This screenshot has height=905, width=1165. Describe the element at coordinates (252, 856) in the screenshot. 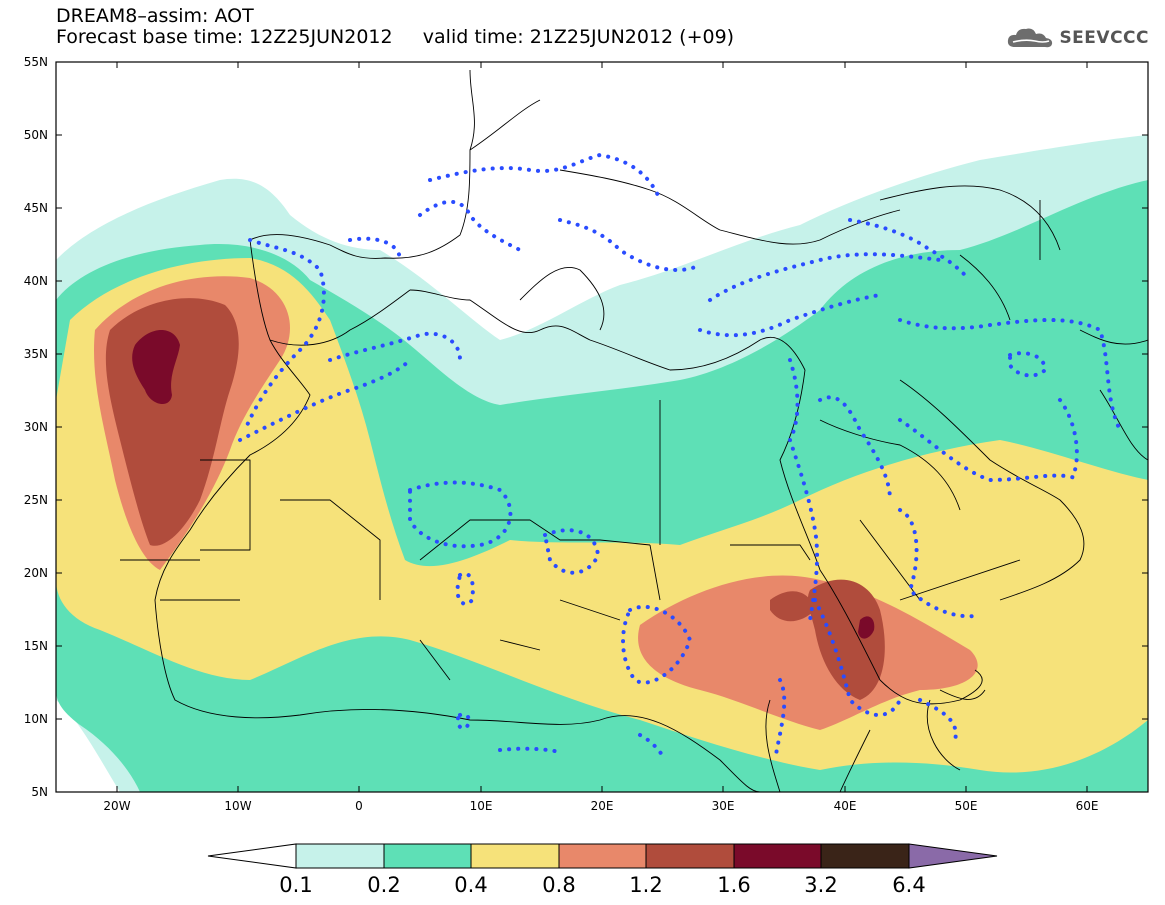

I see `colorbar-under-triangle` at that location.